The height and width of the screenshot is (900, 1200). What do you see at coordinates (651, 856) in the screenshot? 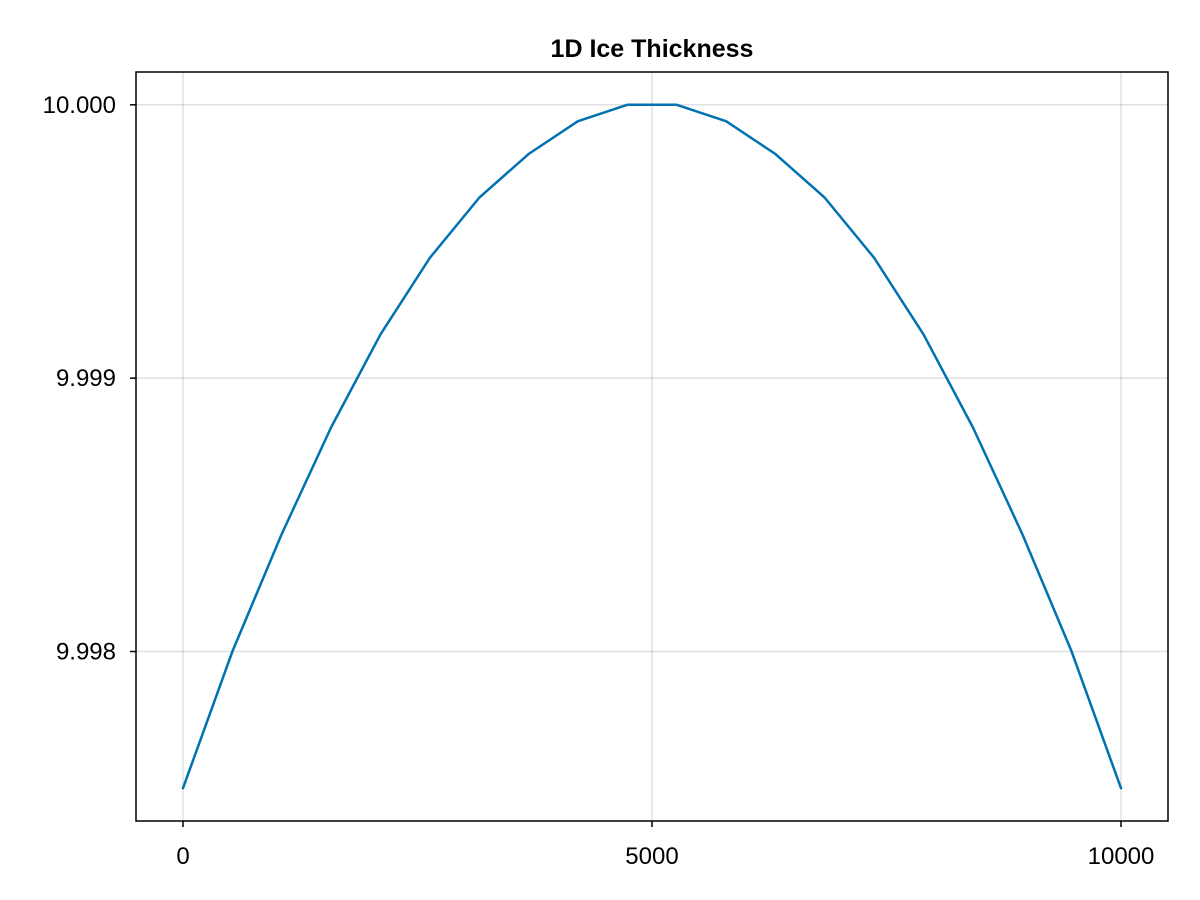
I see `x-tick-label: 5000` at bounding box center [651, 856].